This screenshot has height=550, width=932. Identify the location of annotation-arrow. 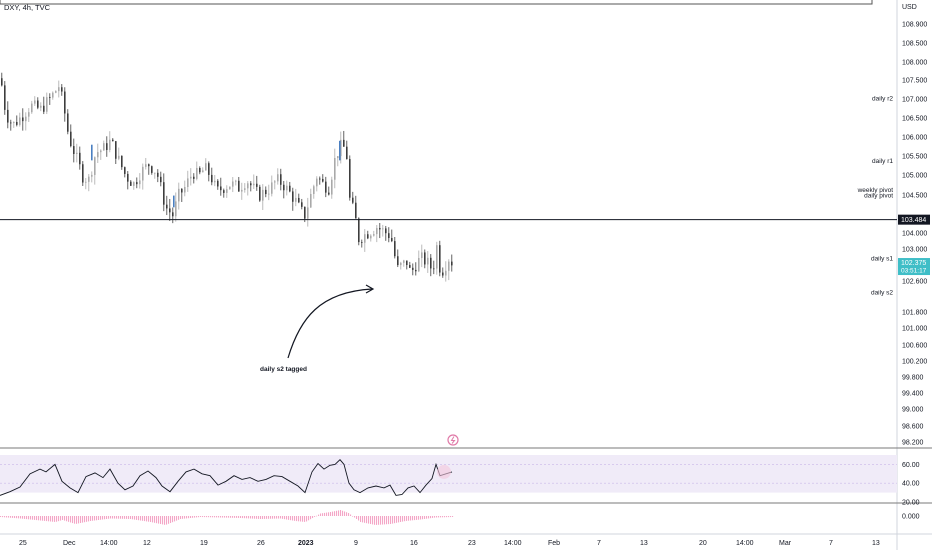
(330, 323).